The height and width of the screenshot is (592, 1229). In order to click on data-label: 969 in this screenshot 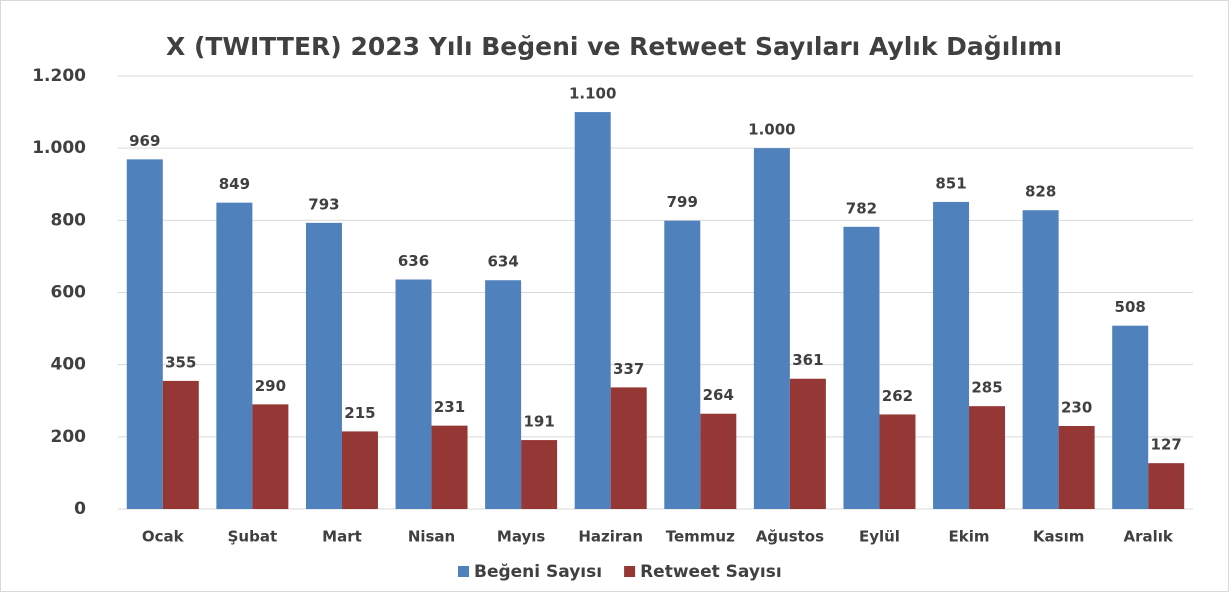, I will do `click(144, 141)`.